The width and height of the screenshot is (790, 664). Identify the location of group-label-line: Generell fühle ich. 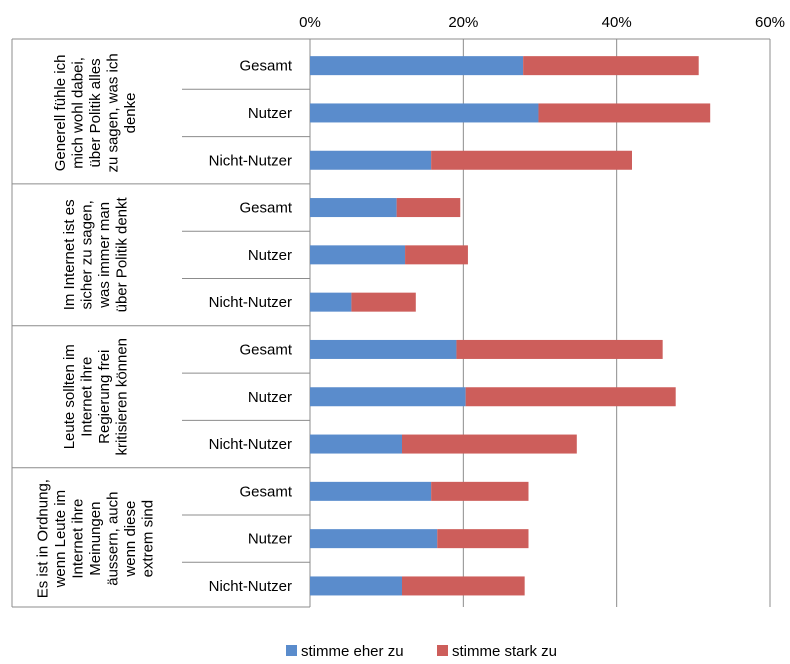
(60, 113).